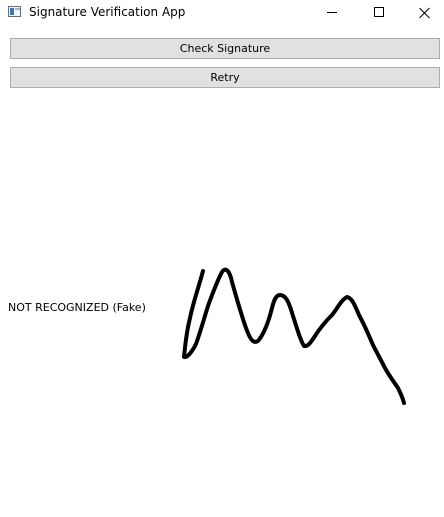  I want to click on close-icon, so click(425, 13).